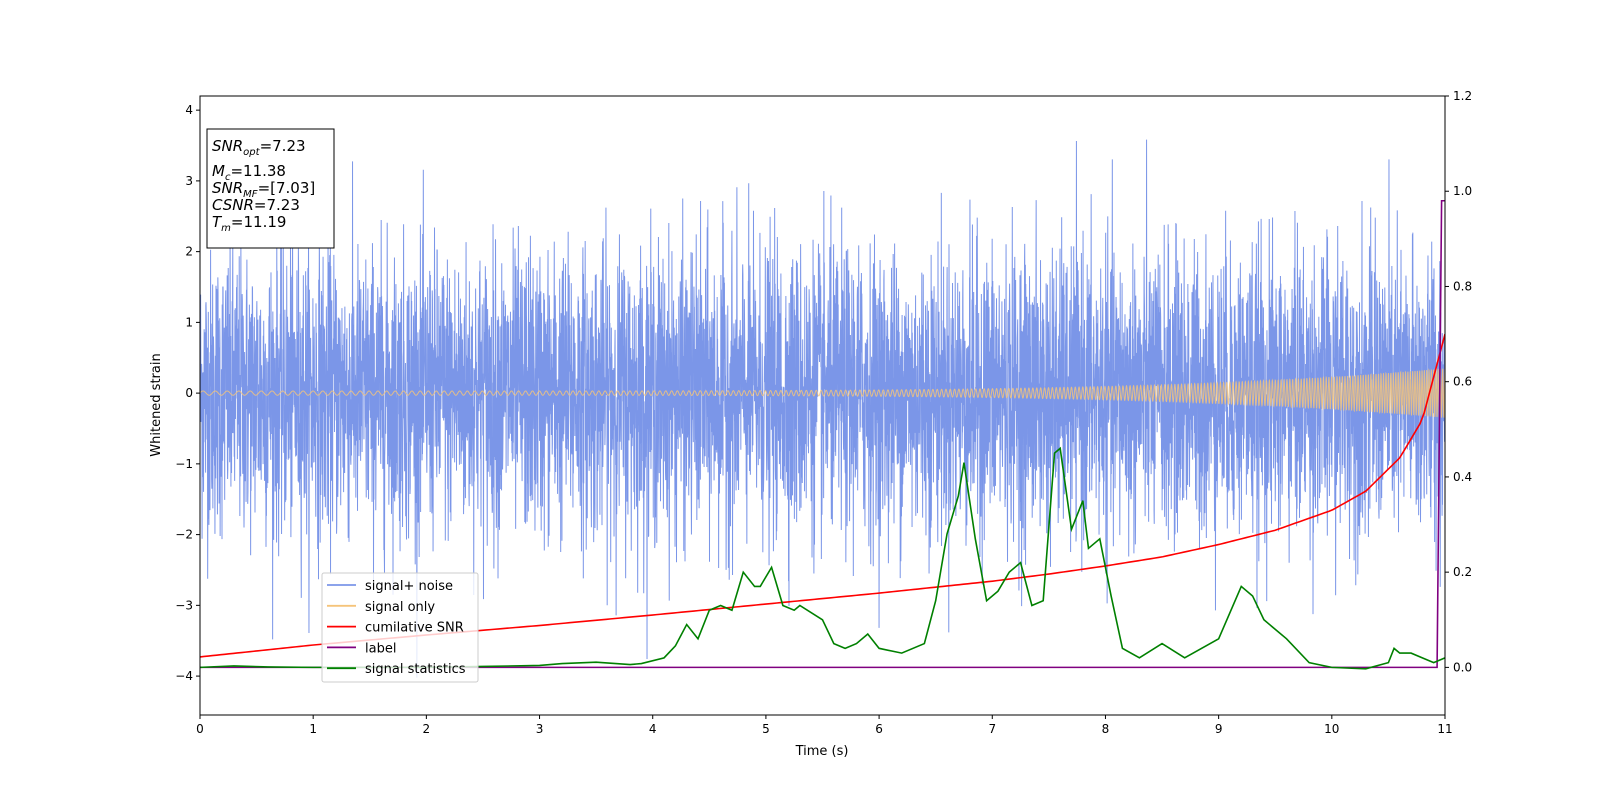 The height and width of the screenshot is (804, 1600). Describe the element at coordinates (822, 393) in the screenshot. I see `series-signal-only` at that location.